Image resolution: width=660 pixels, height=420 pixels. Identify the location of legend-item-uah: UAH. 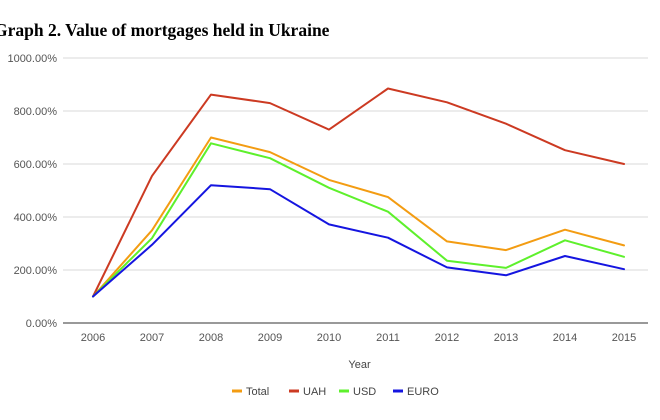
(307, 392).